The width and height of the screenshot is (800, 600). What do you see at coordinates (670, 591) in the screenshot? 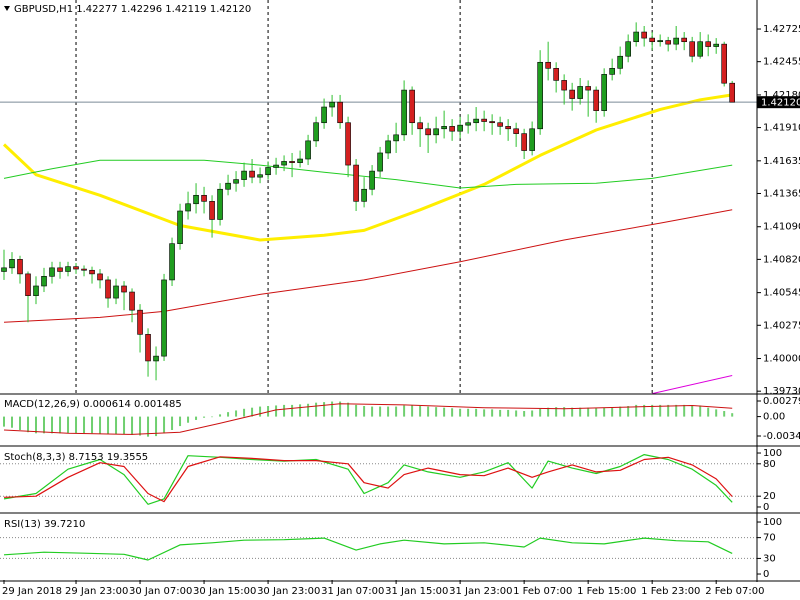
I see `x-tick-label: 1 Feb 23:00` at bounding box center [670, 591].